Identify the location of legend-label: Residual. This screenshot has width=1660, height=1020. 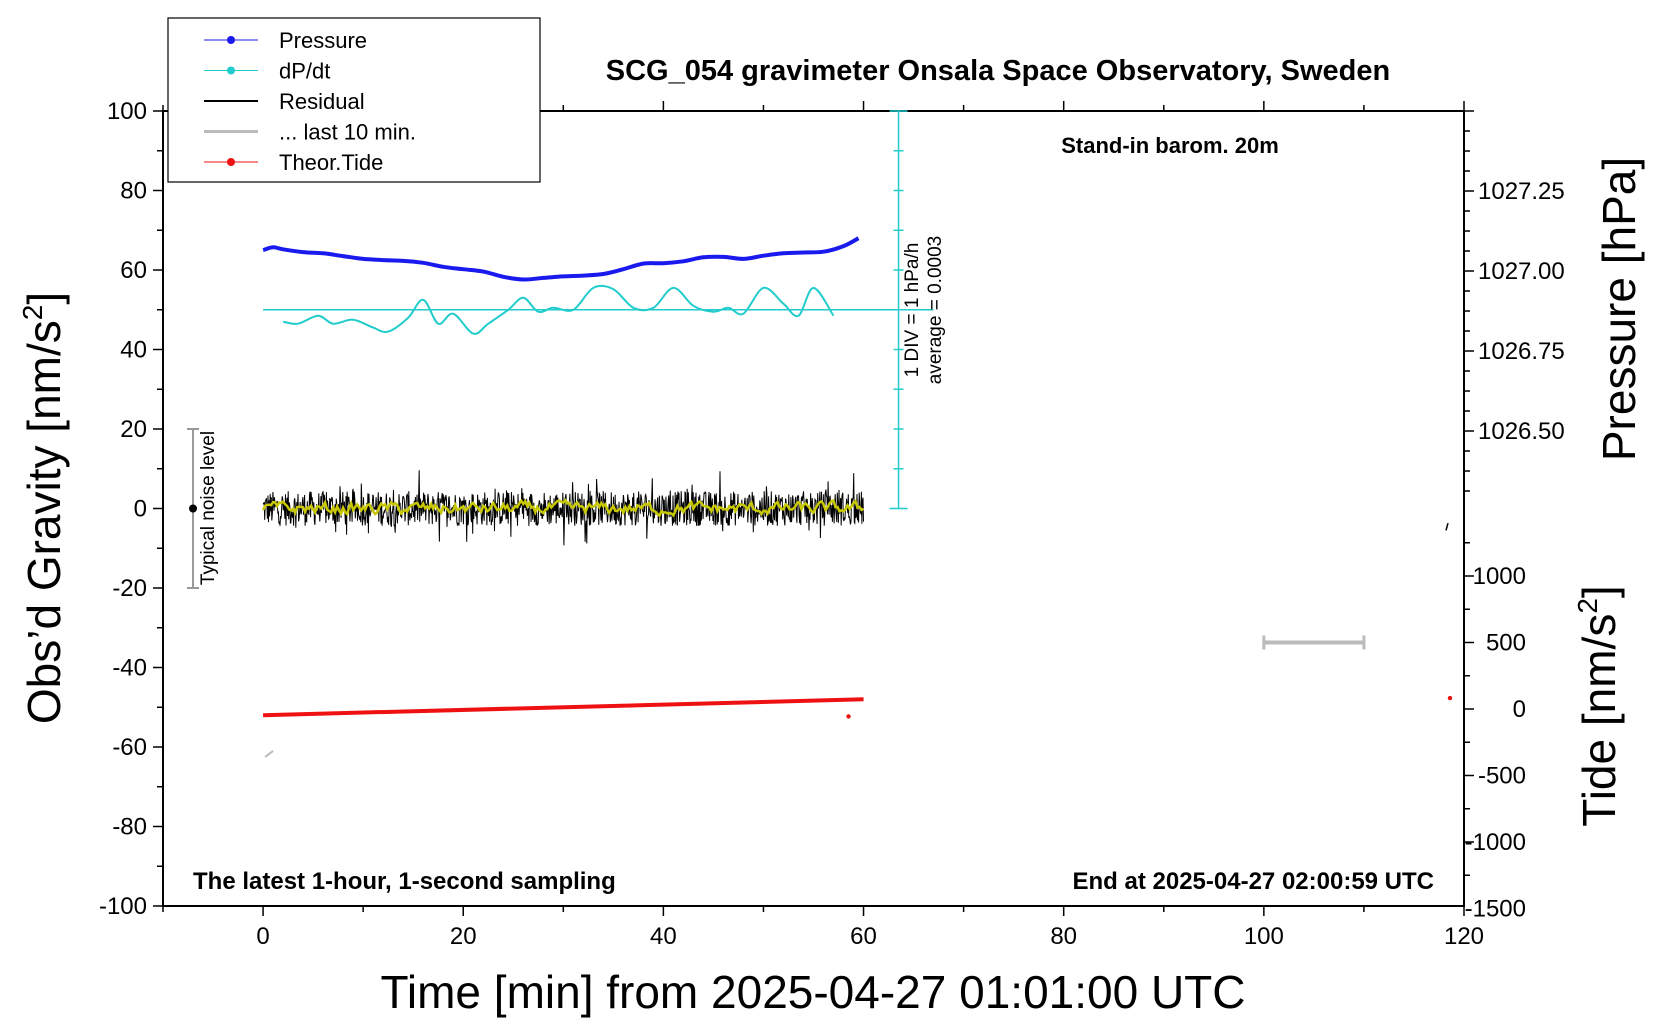
(322, 101).